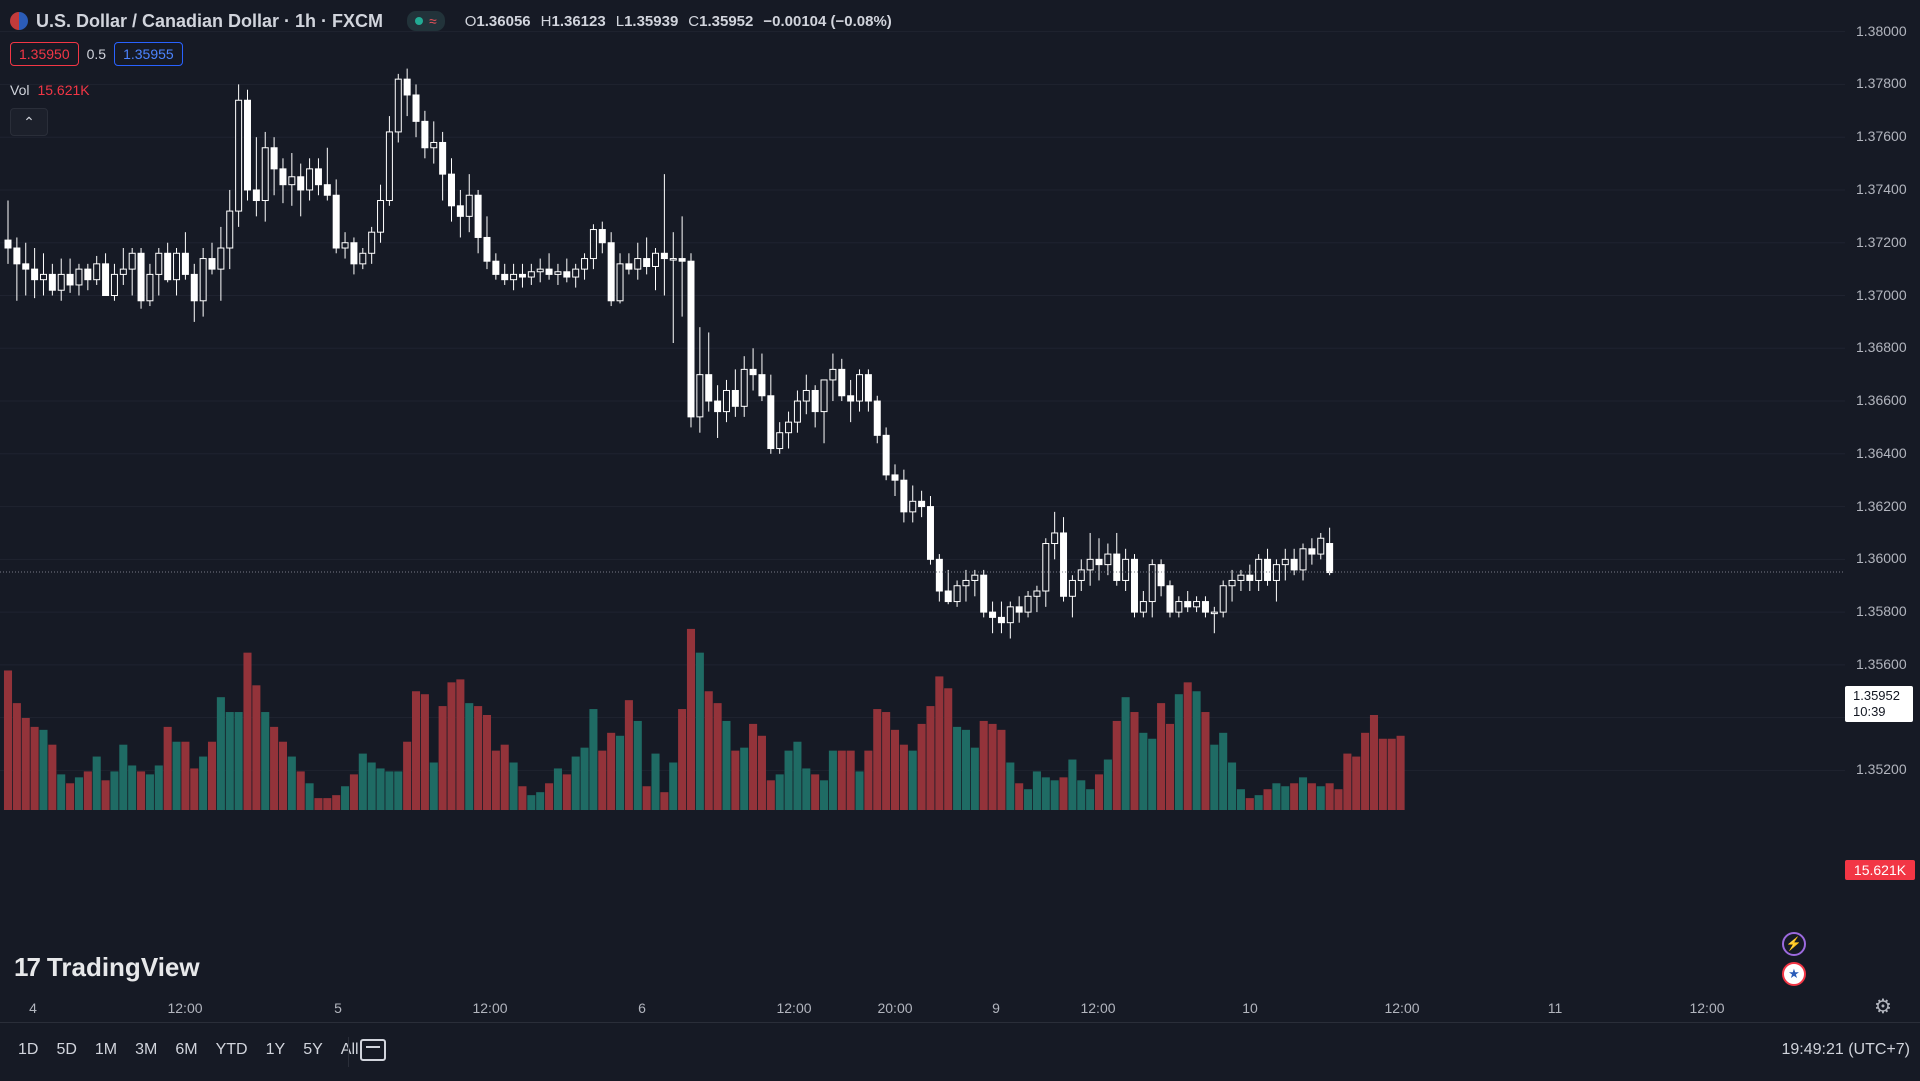 The image size is (1920, 1081). Describe the element at coordinates (996, 1008) in the screenshot. I see `time-tick-label: 9` at that location.